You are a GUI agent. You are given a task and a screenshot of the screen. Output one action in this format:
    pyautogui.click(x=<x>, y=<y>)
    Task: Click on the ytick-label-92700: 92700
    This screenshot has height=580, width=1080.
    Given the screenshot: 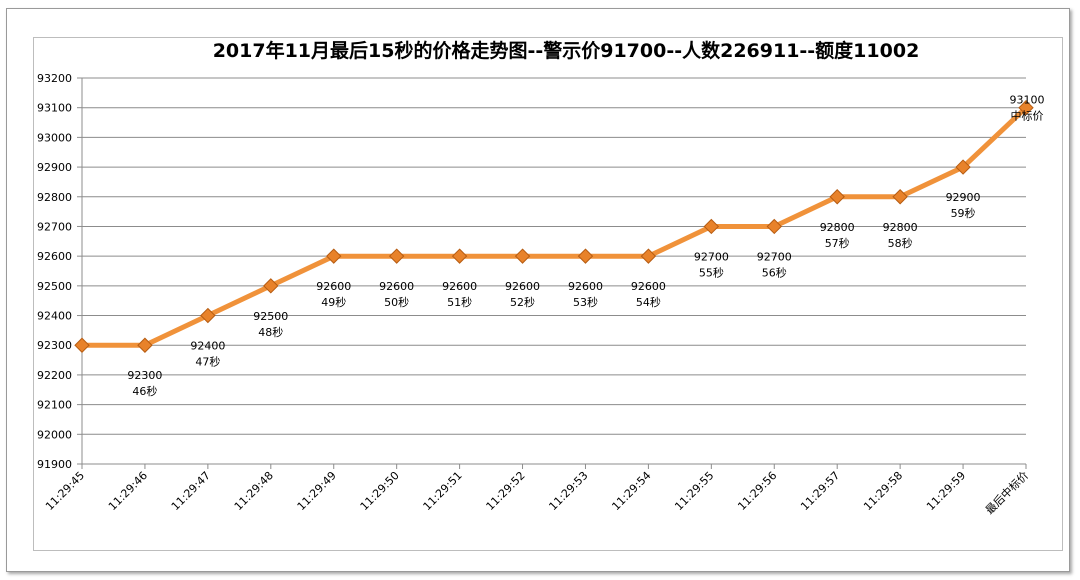 What is the action you would take?
    pyautogui.click(x=54, y=226)
    